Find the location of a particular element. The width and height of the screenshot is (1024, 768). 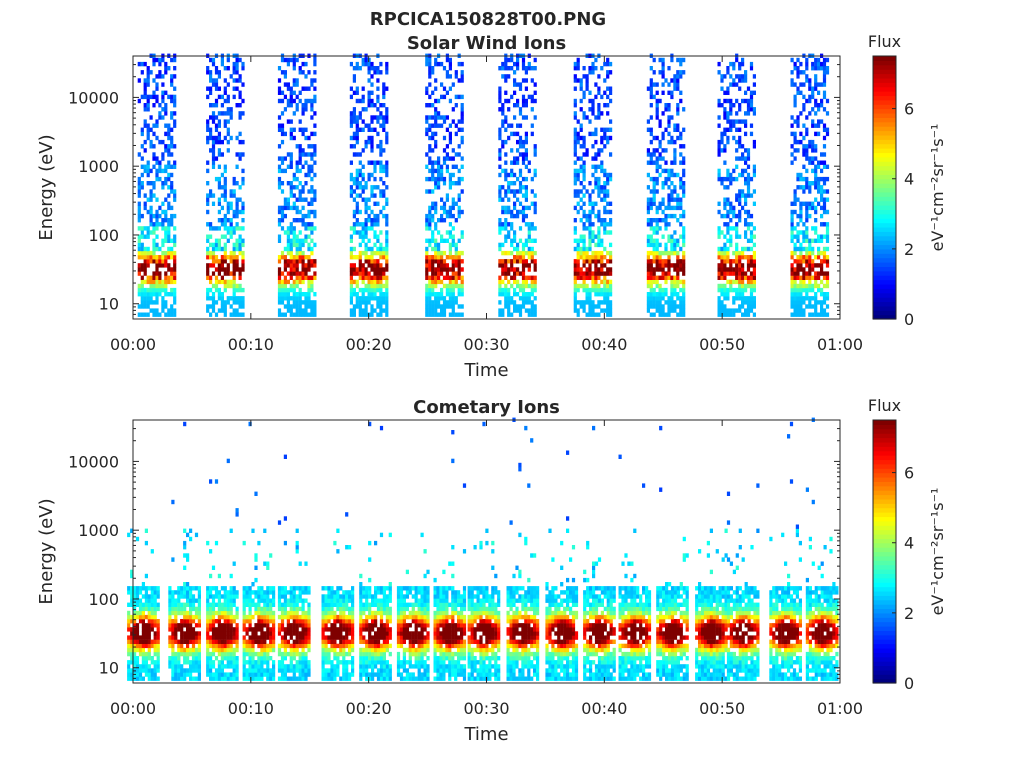

colorbar-segment is located at coordinates (884, 295).